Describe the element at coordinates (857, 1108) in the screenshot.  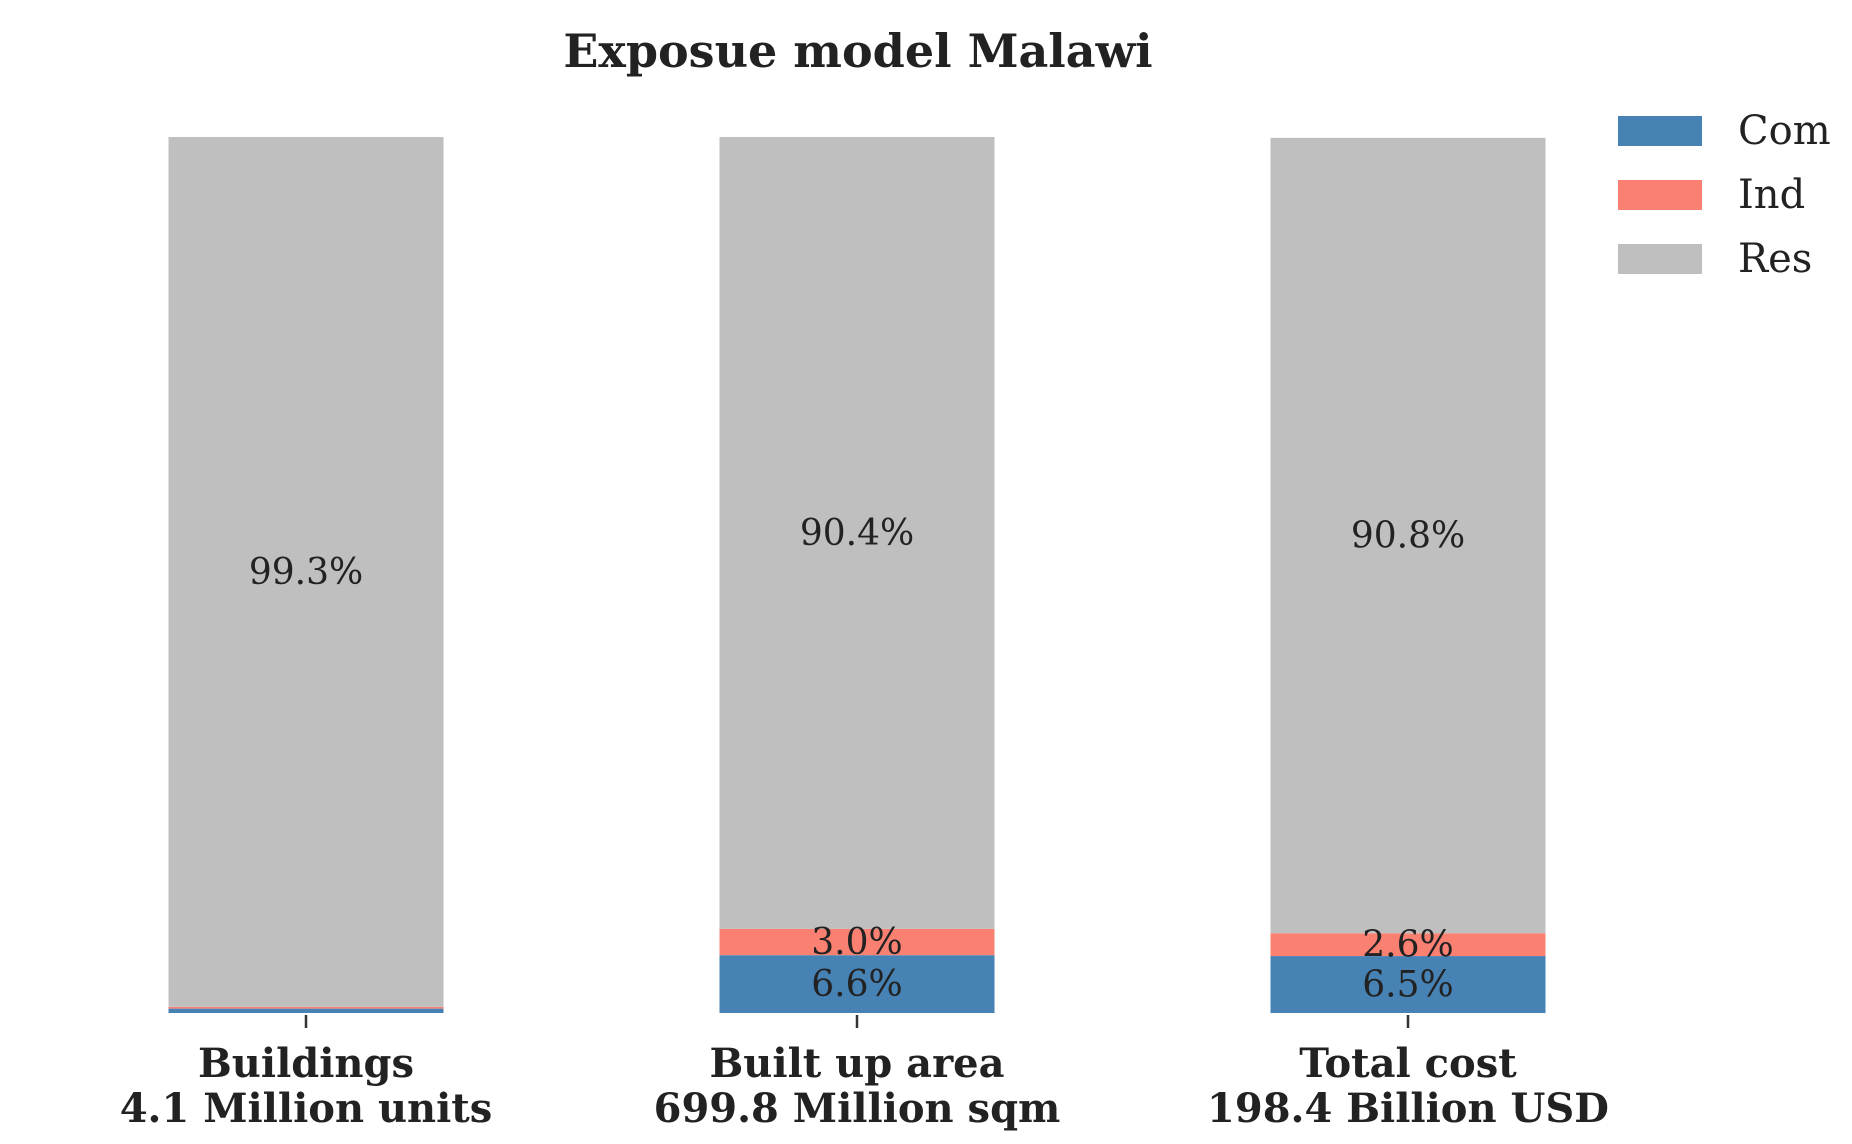
I see `x-tick-label-2-line-2: 699.8 Million sqm` at that location.